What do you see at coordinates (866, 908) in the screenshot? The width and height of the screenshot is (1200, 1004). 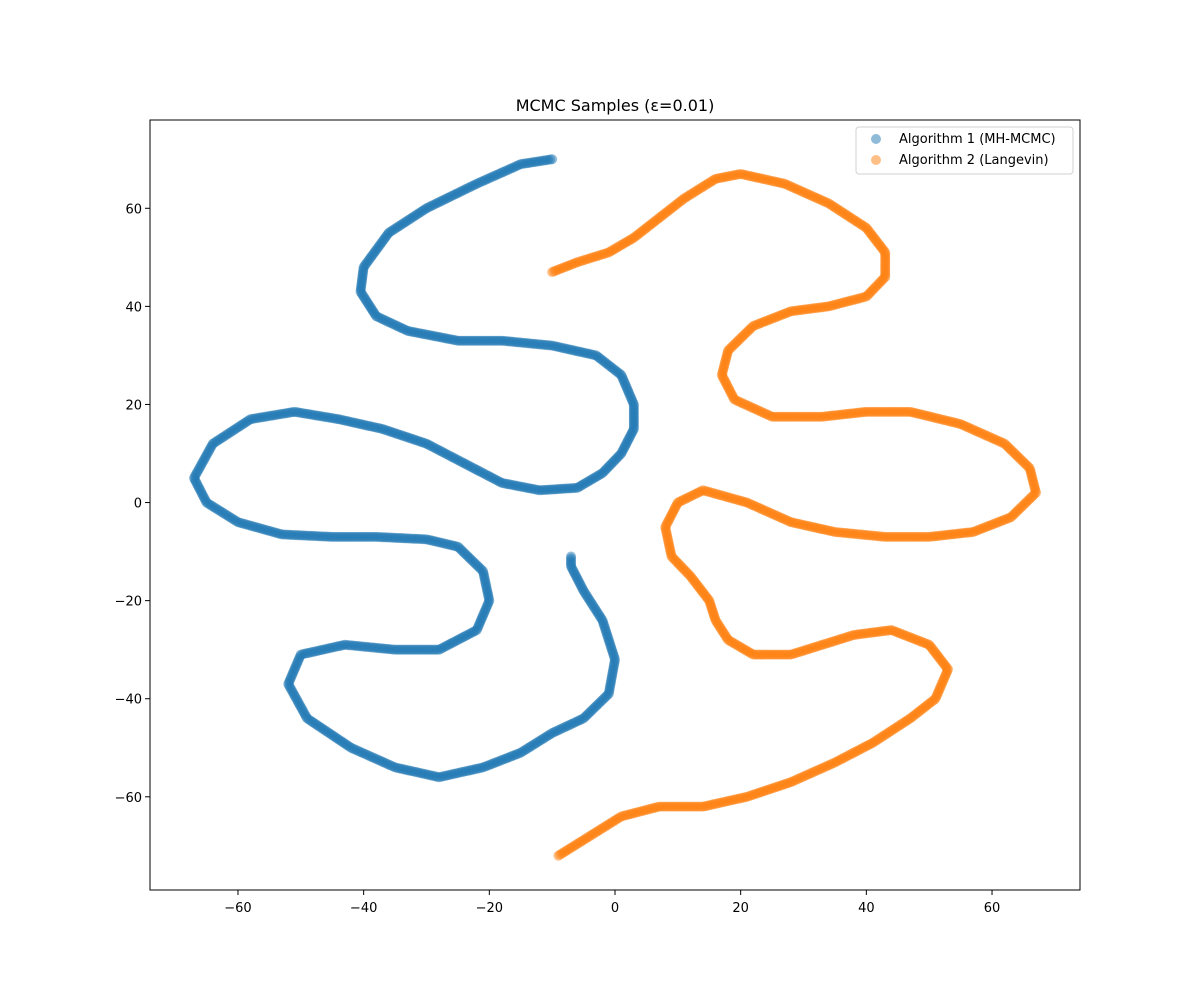 I see `x-tick-label: 40` at bounding box center [866, 908].